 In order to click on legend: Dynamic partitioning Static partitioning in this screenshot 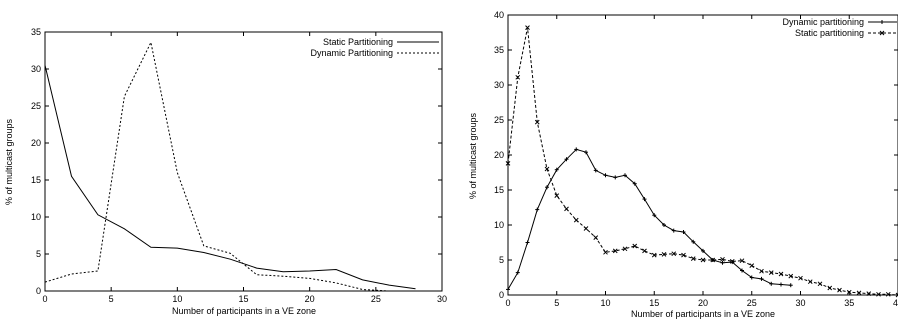, I will do `click(839, 27)`.